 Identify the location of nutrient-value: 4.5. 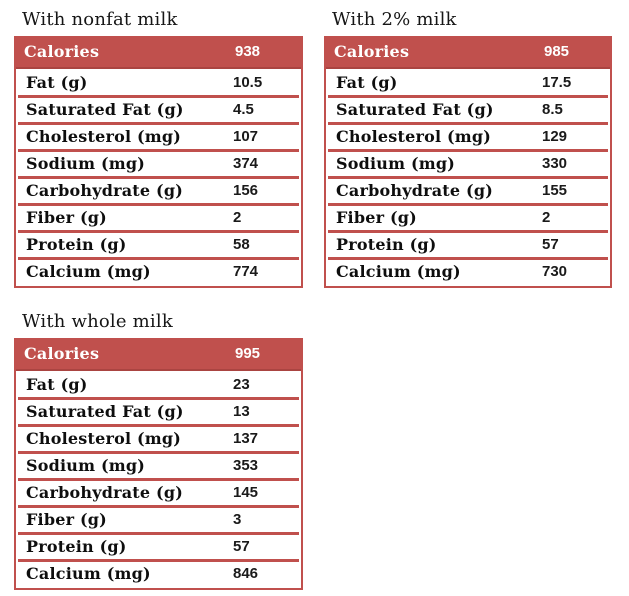
(243, 109).